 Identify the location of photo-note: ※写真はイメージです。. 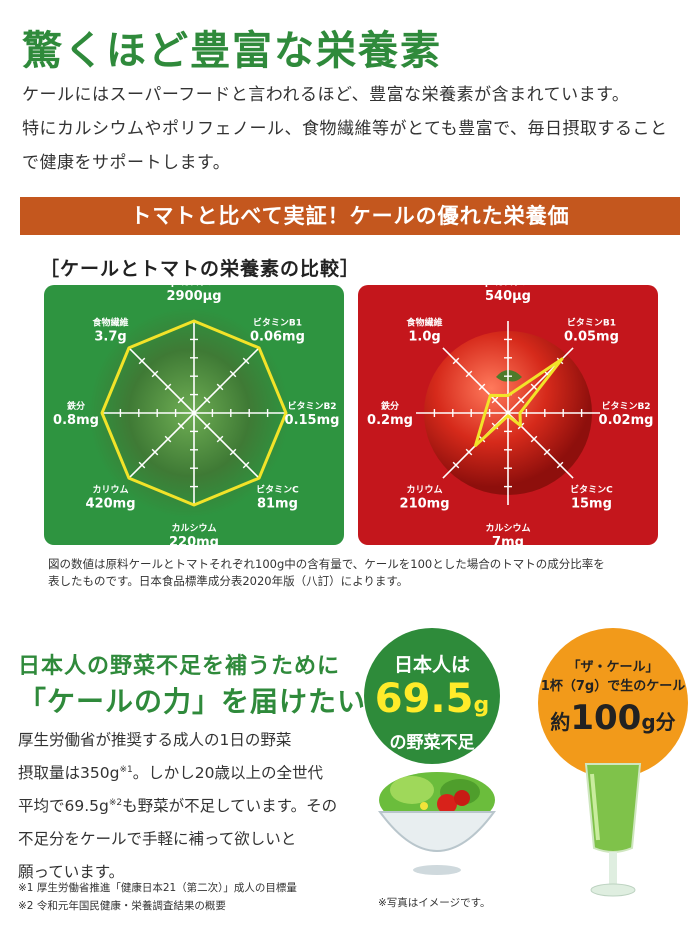
(434, 903).